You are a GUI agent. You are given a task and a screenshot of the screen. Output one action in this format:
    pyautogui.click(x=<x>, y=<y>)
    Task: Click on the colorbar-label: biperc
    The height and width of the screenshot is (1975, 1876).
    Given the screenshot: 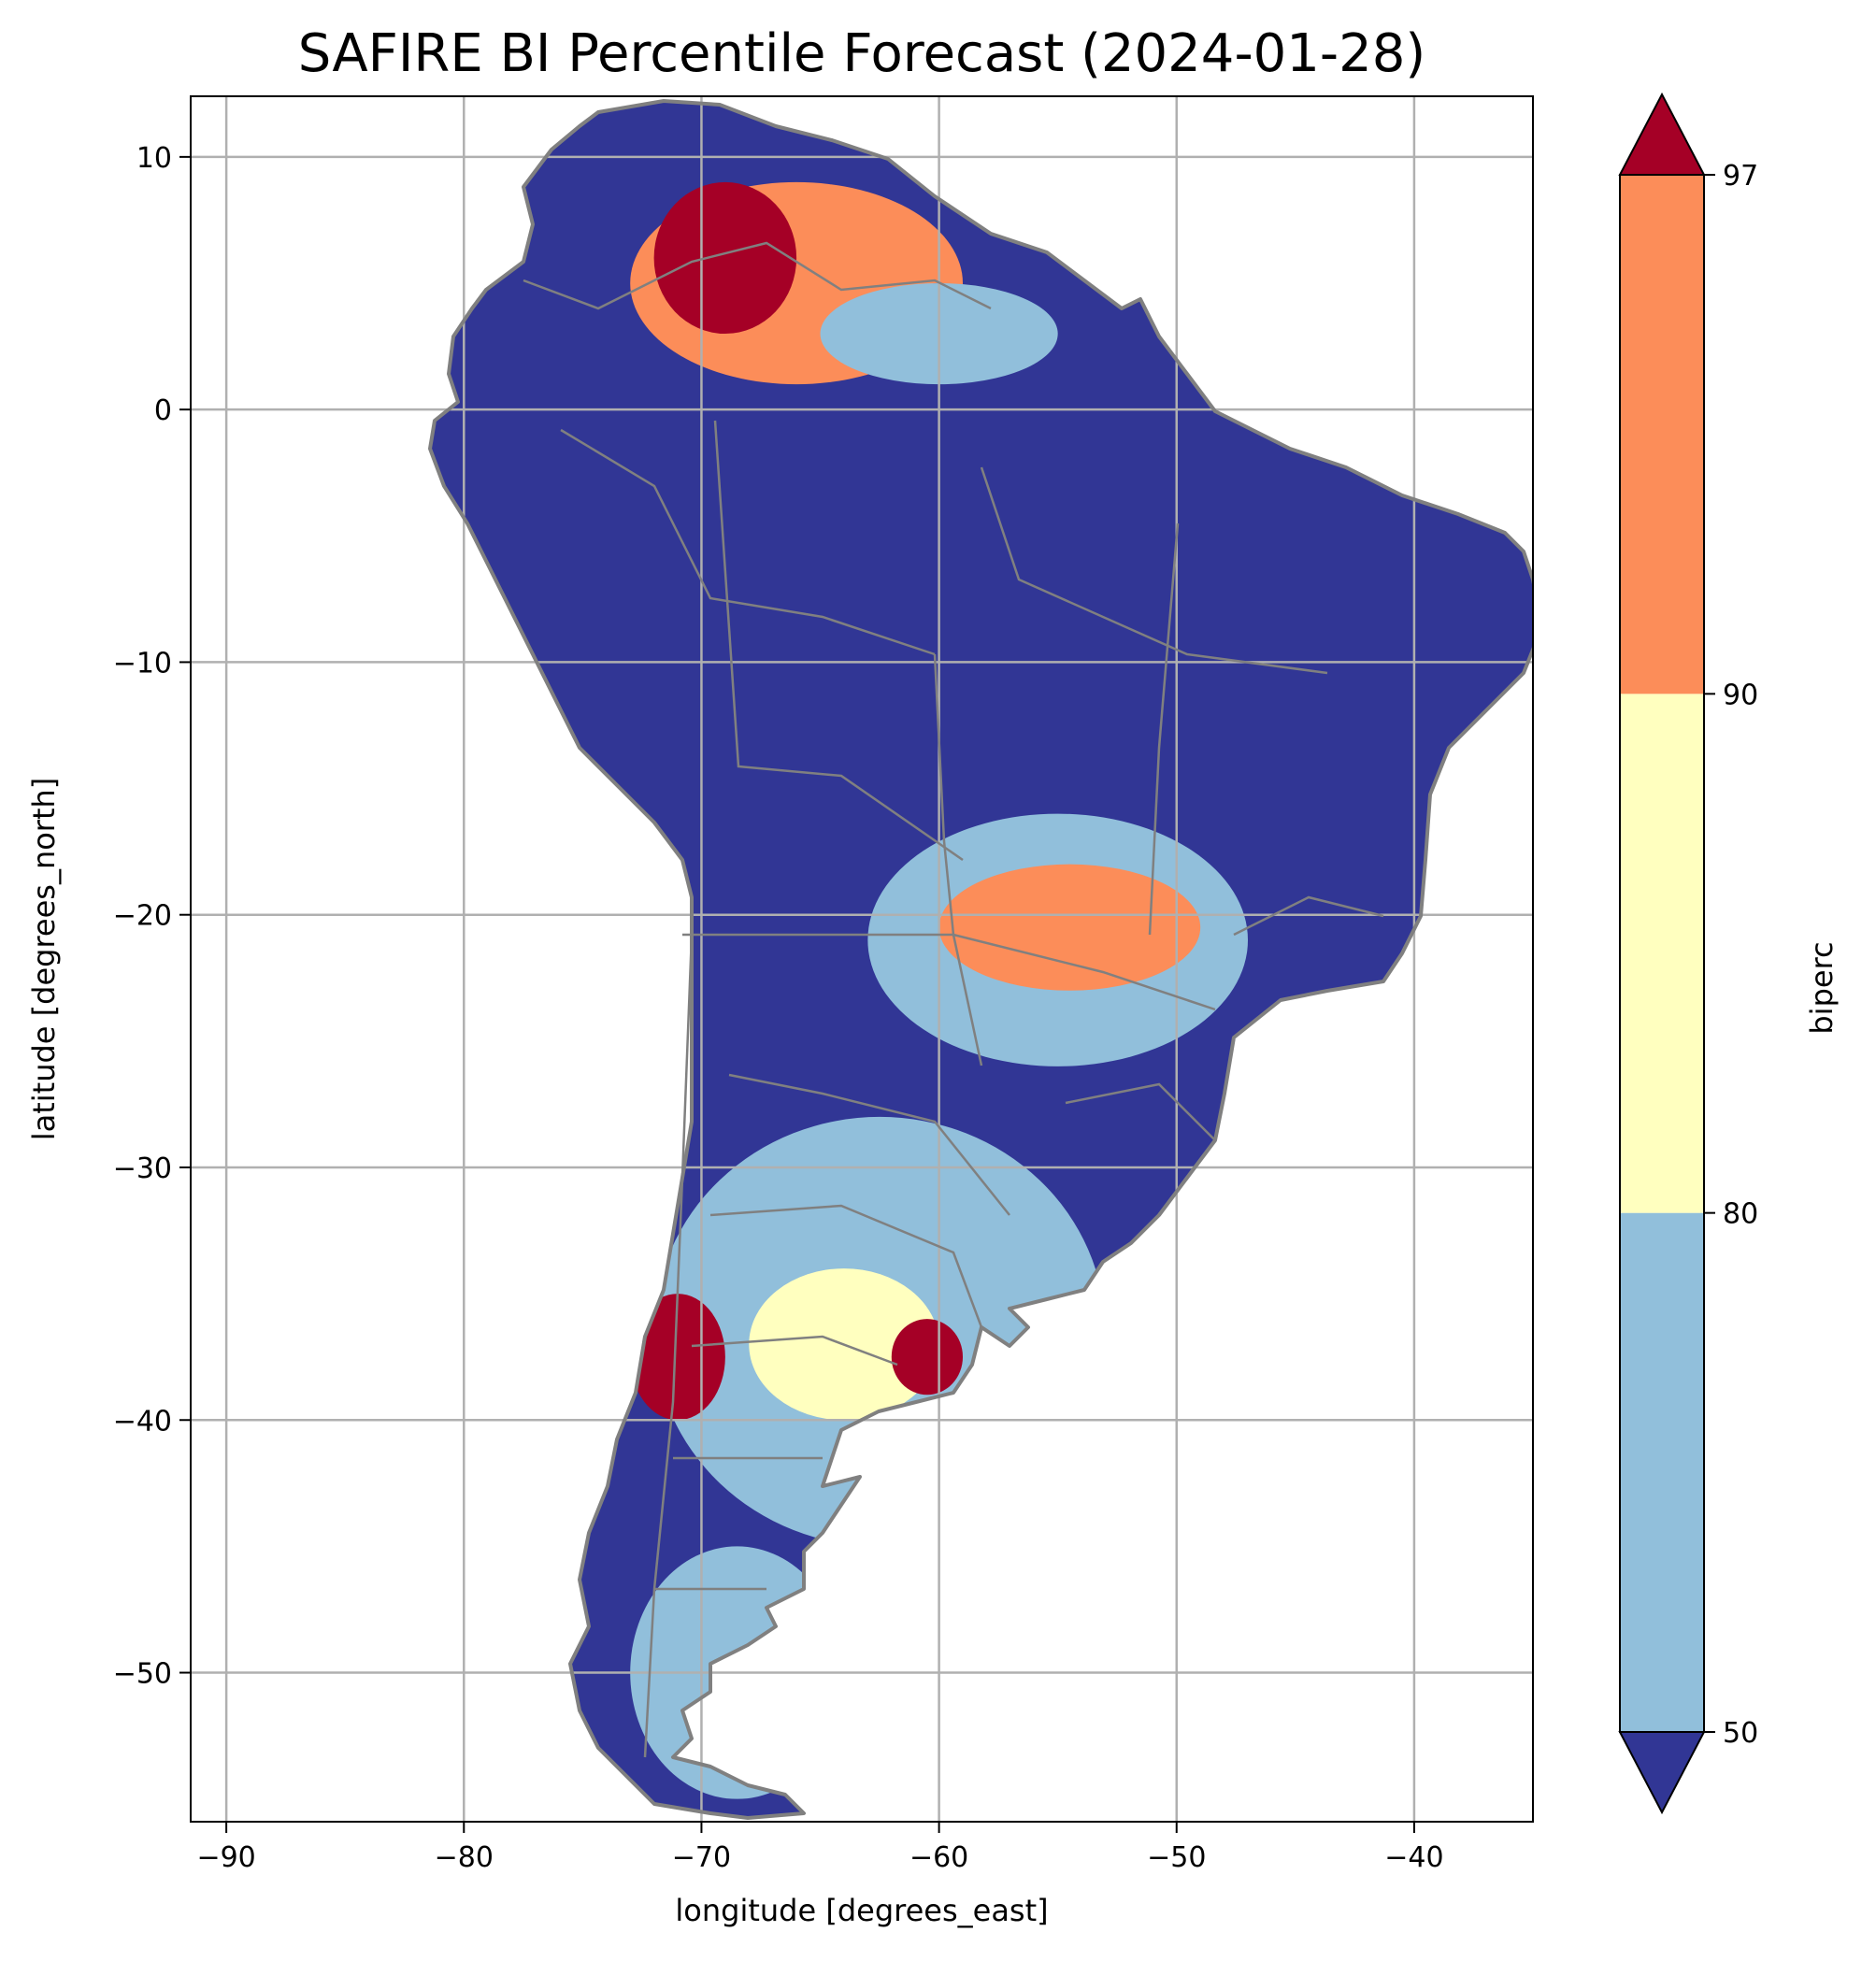 What is the action you would take?
    pyautogui.click(x=1822, y=987)
    